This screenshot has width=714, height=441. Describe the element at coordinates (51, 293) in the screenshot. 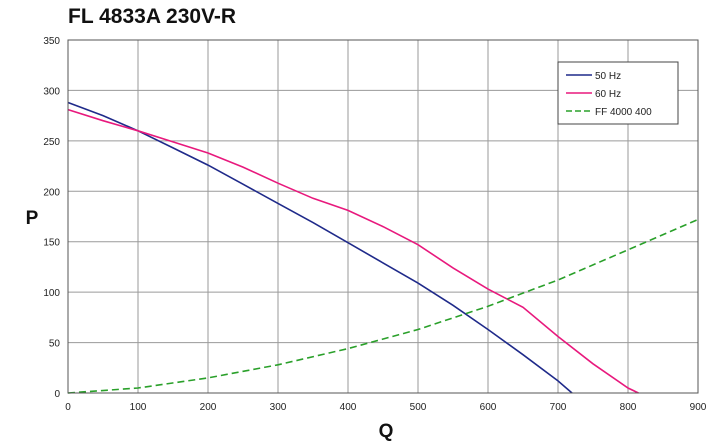

I see `y-tick-label: 100` at that location.